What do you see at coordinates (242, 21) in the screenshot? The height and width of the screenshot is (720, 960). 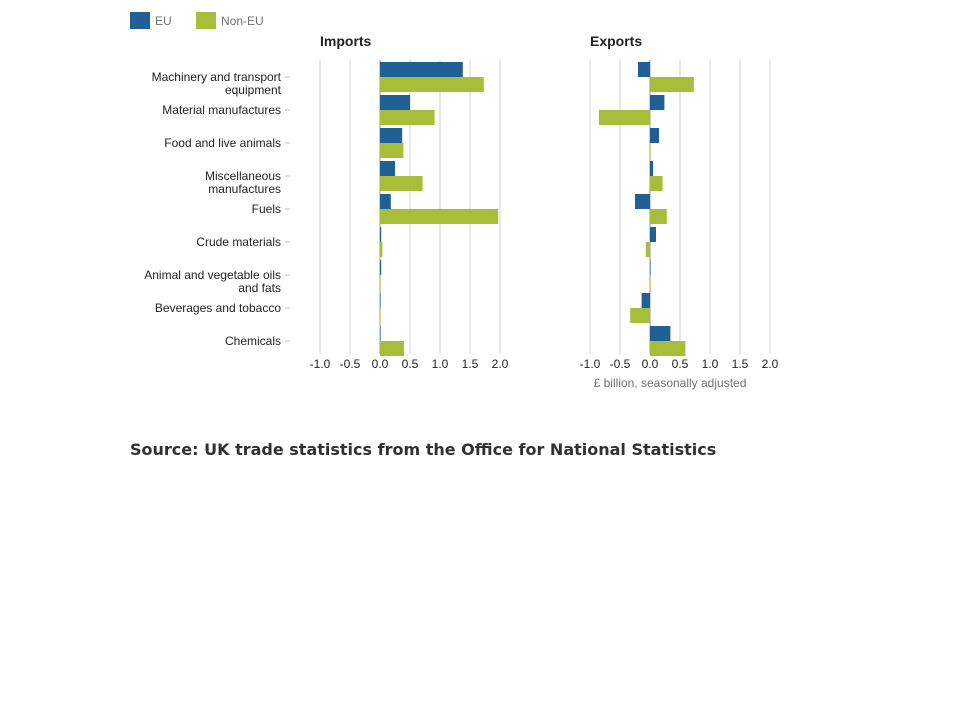 I see `legend-label-non-eu: Non-EU` at bounding box center [242, 21].